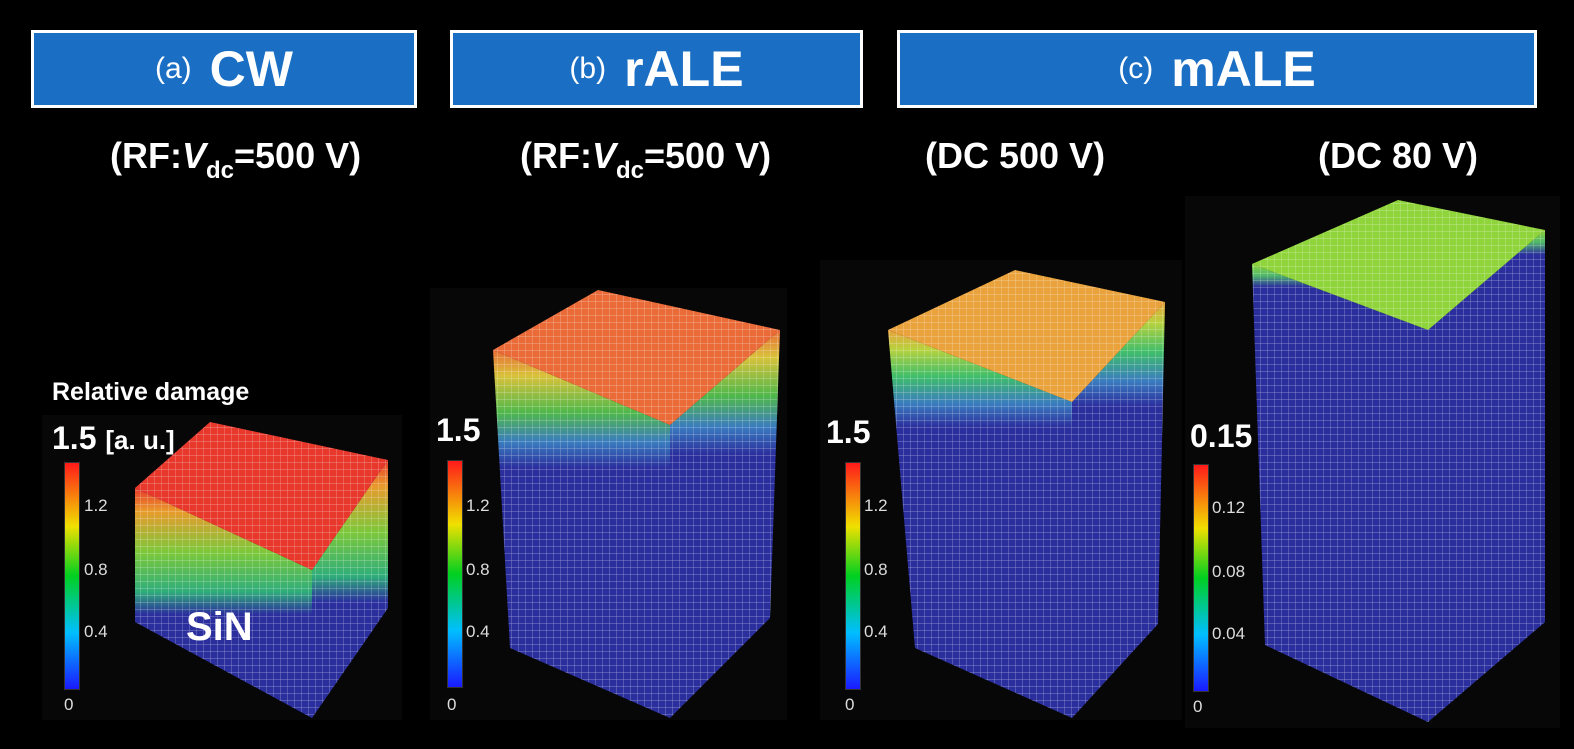 This screenshot has height=749, width=1574. Describe the element at coordinates (452, 704) in the screenshot. I see `colorbar-b-tick: 0` at that location.